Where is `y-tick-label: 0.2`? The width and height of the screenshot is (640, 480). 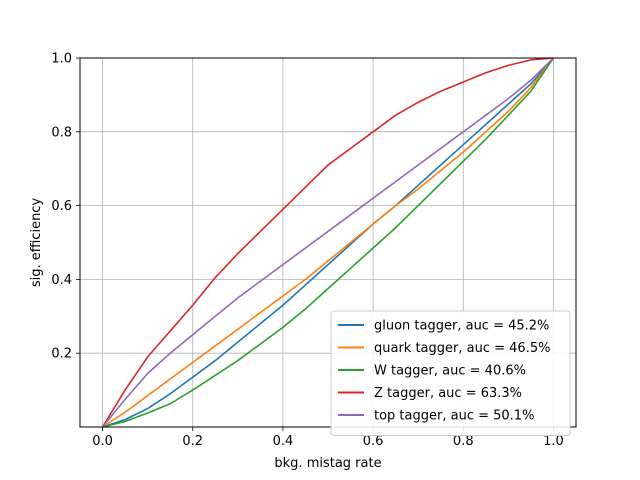 y-tick-label: 0.2 is located at coordinates (61, 354).